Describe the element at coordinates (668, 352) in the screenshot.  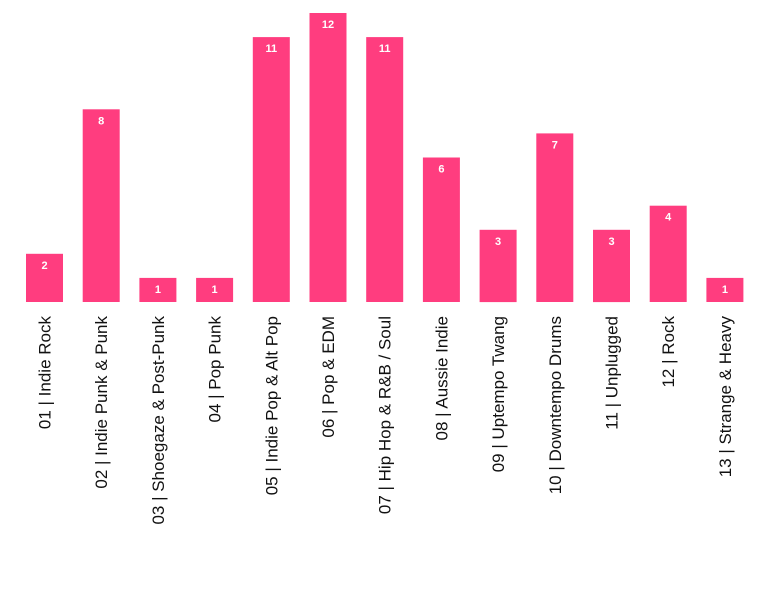
I see `category-tick-label: 12 | Rock` at that location.